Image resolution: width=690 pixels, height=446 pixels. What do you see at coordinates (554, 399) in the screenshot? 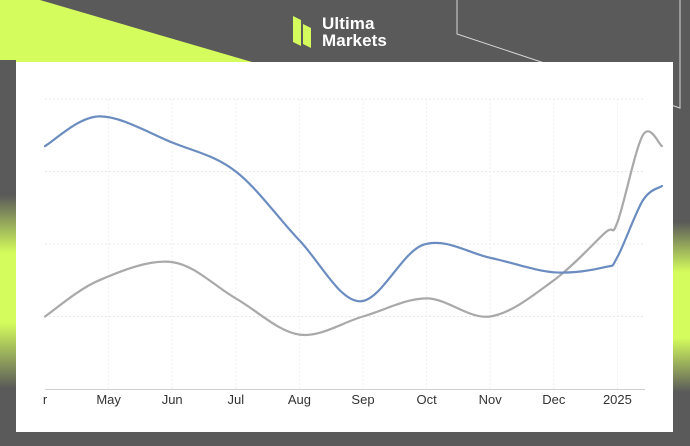
I see `x-tick-label: Dec` at bounding box center [554, 399].